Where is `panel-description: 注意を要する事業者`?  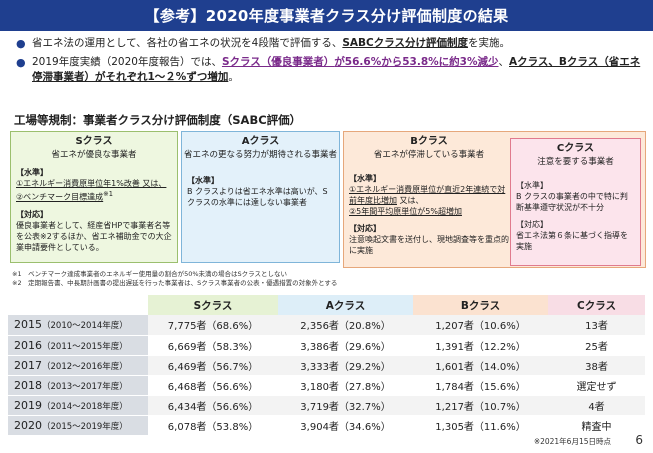 panel-description: 注意を要する事業者 is located at coordinates (575, 162).